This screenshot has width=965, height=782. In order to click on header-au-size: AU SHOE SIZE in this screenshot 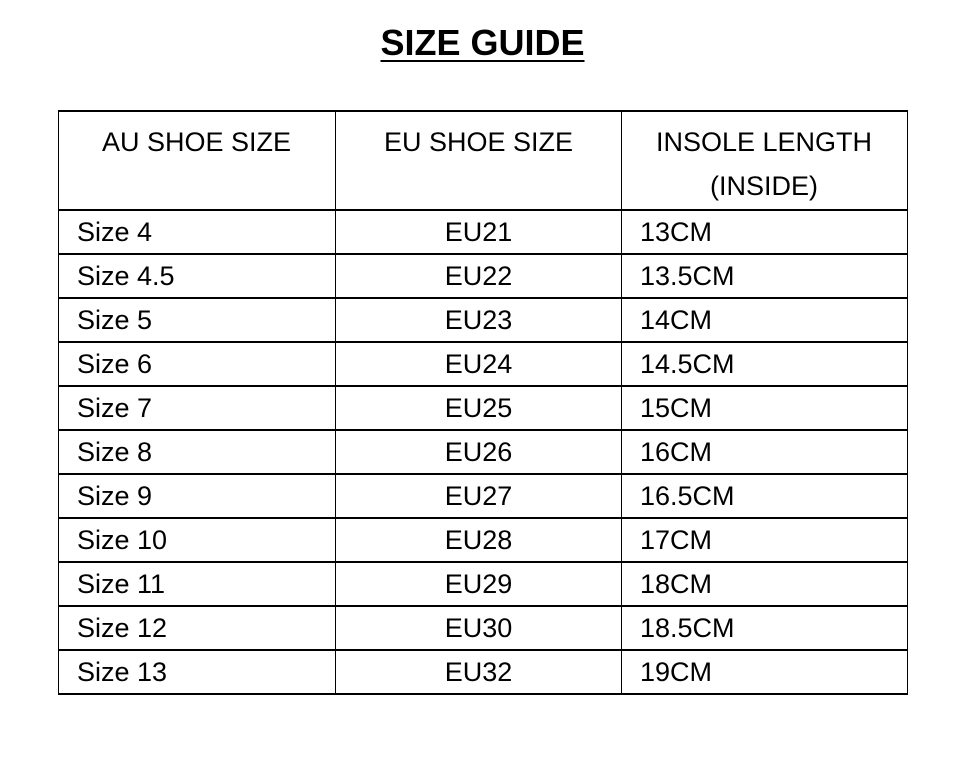, I will do `click(197, 160)`.